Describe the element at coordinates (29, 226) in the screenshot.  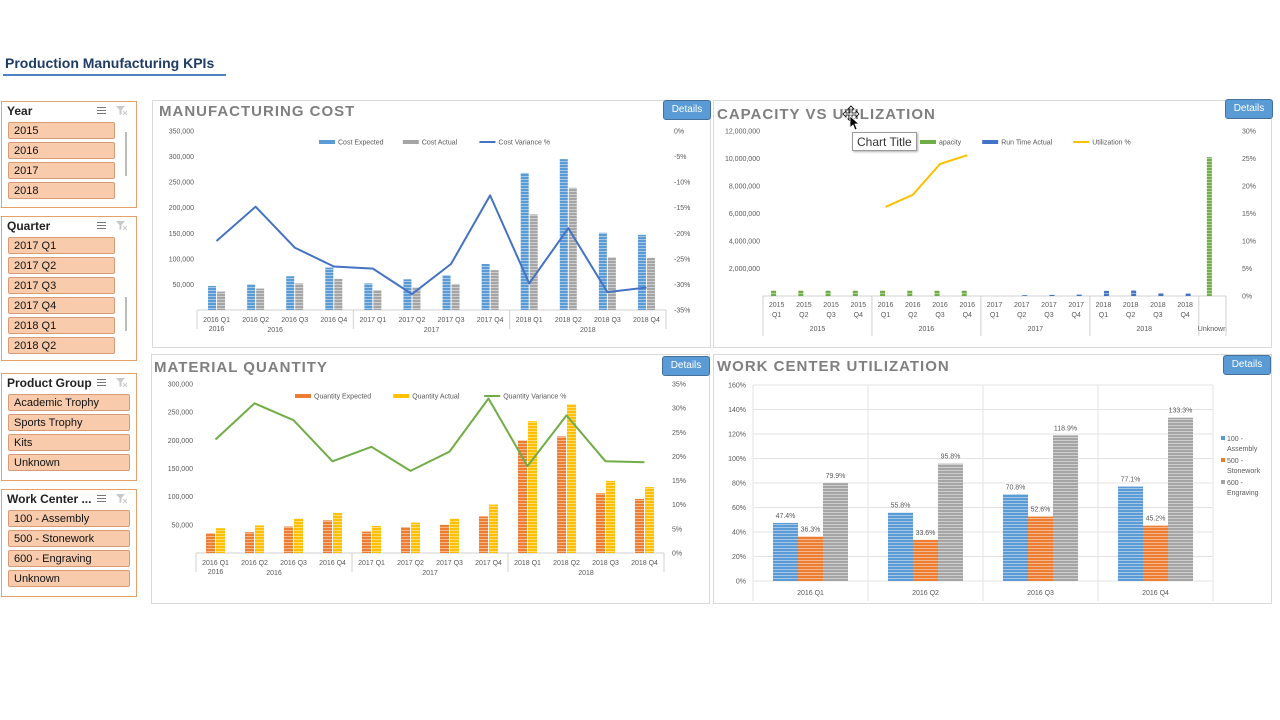
I see `slicer-quarter-title: Quarter` at that location.